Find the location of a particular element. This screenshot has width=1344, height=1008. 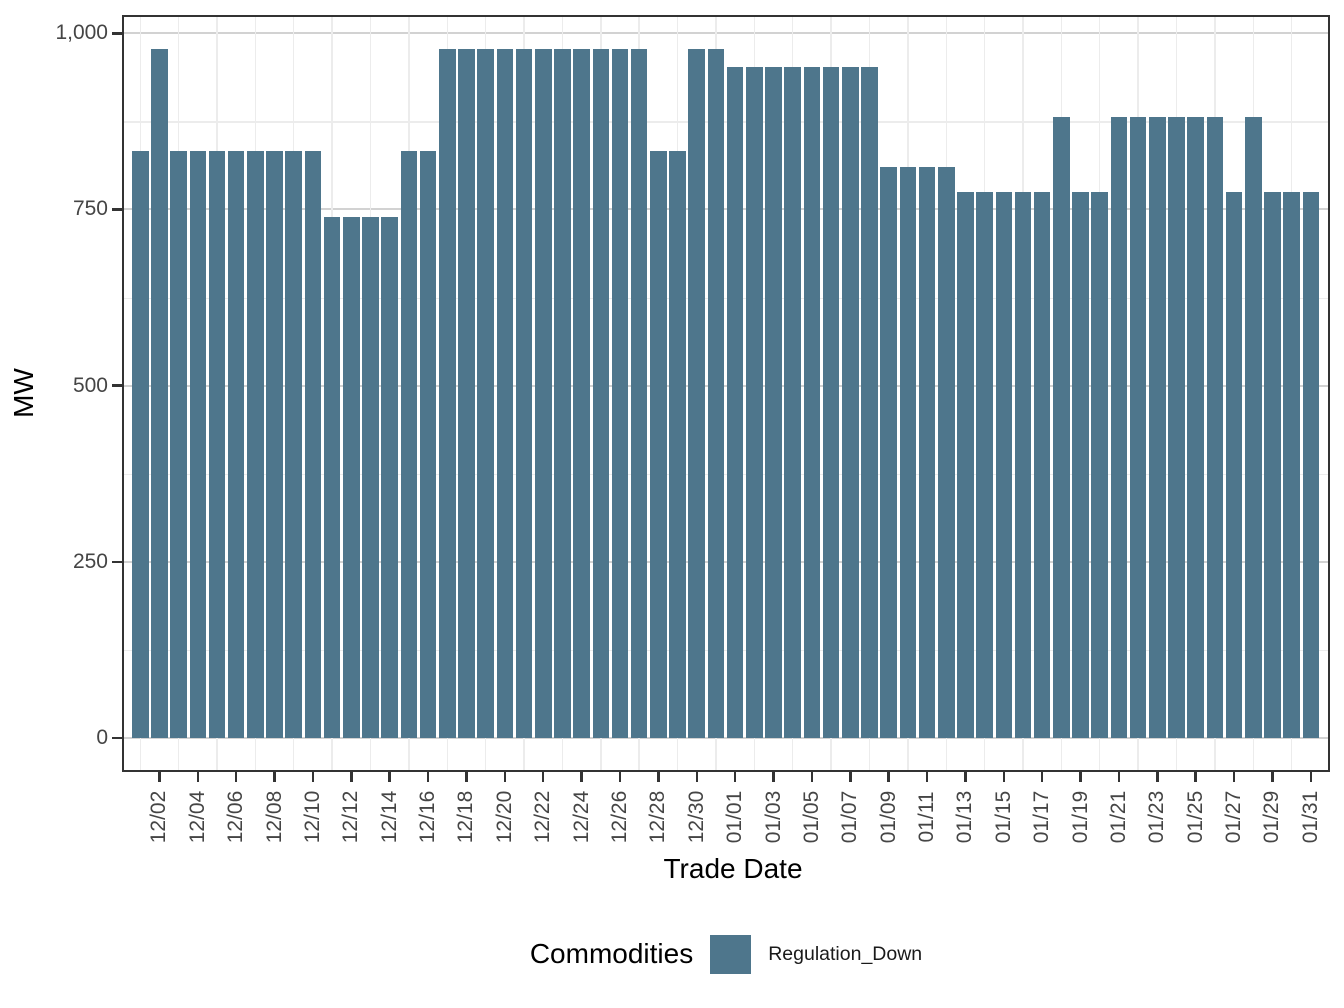

bar-12/12 is located at coordinates (351, 477).